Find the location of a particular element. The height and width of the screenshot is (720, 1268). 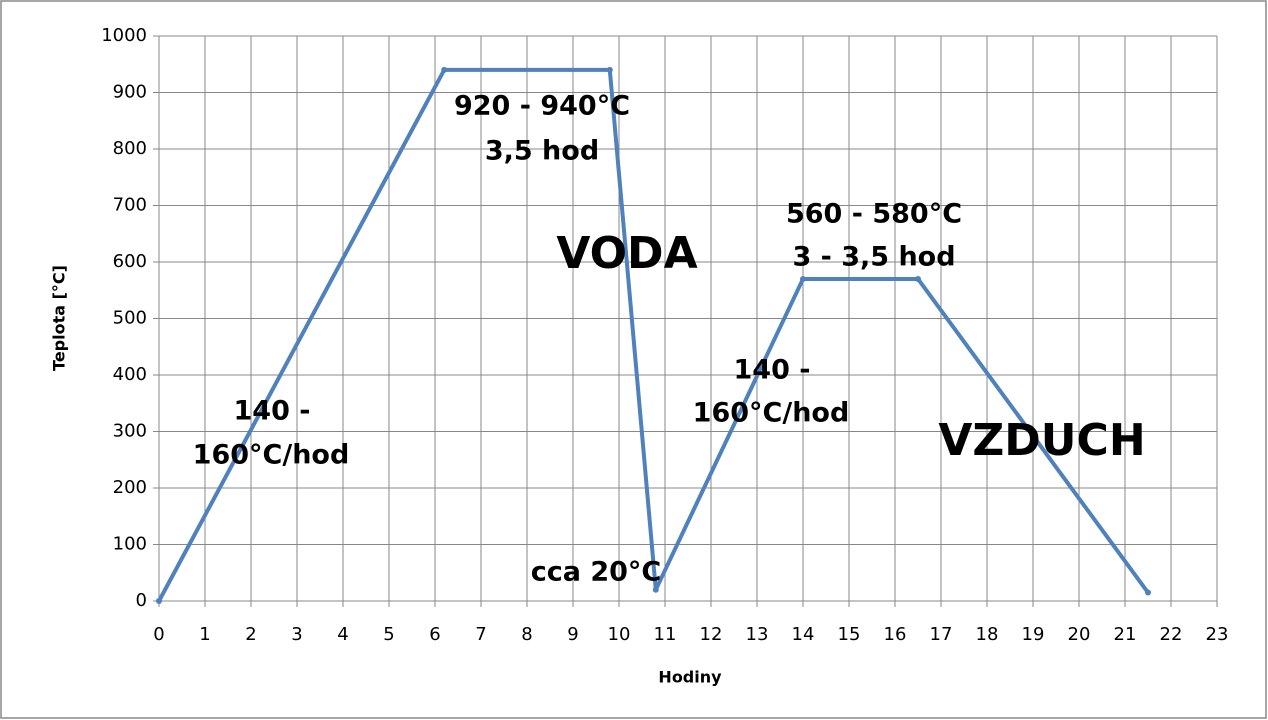

x-tick-label: 22 is located at coordinates (1171, 634).